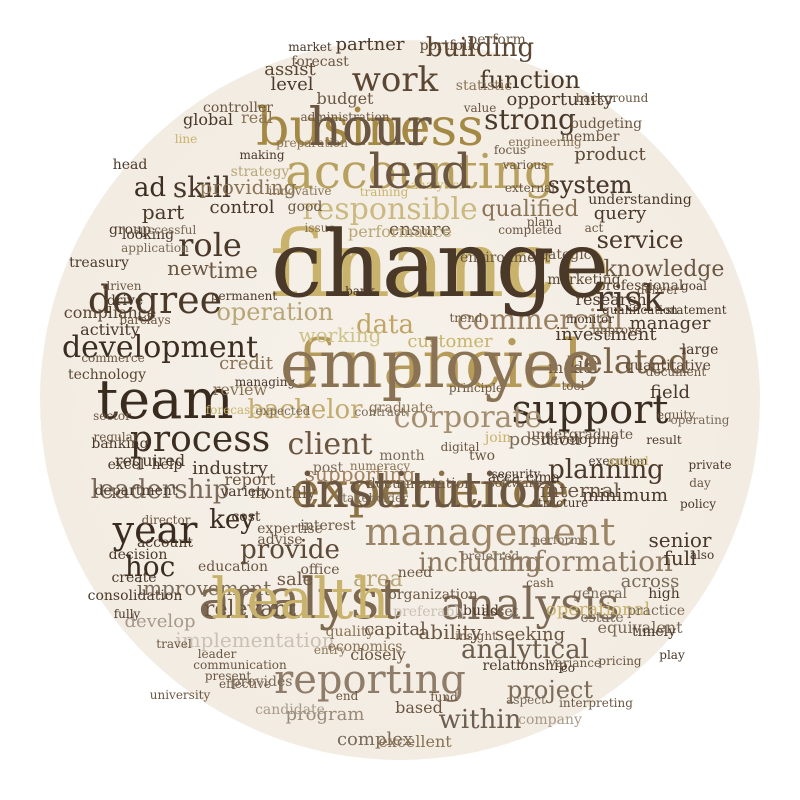  Describe the element at coordinates (590, 185) in the screenshot. I see `word-system: system` at that location.